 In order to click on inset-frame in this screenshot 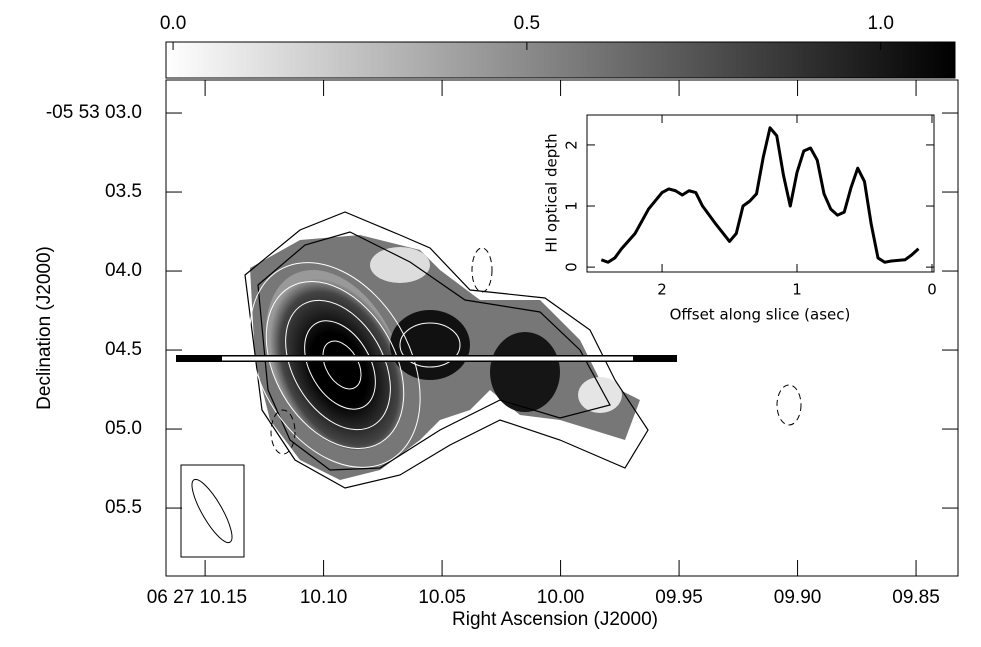, I will do `click(760, 193)`.